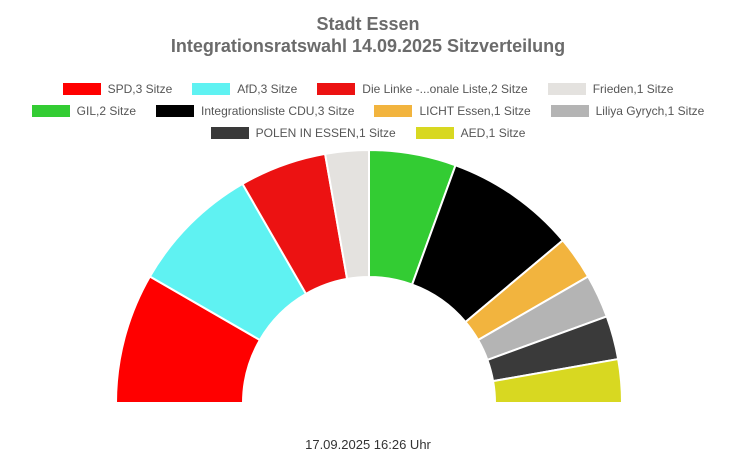 This screenshot has height=460, width=736. I want to click on legend-item-liliya-gyrych: Liliya Gyrych,1 Sitze, so click(627, 111).